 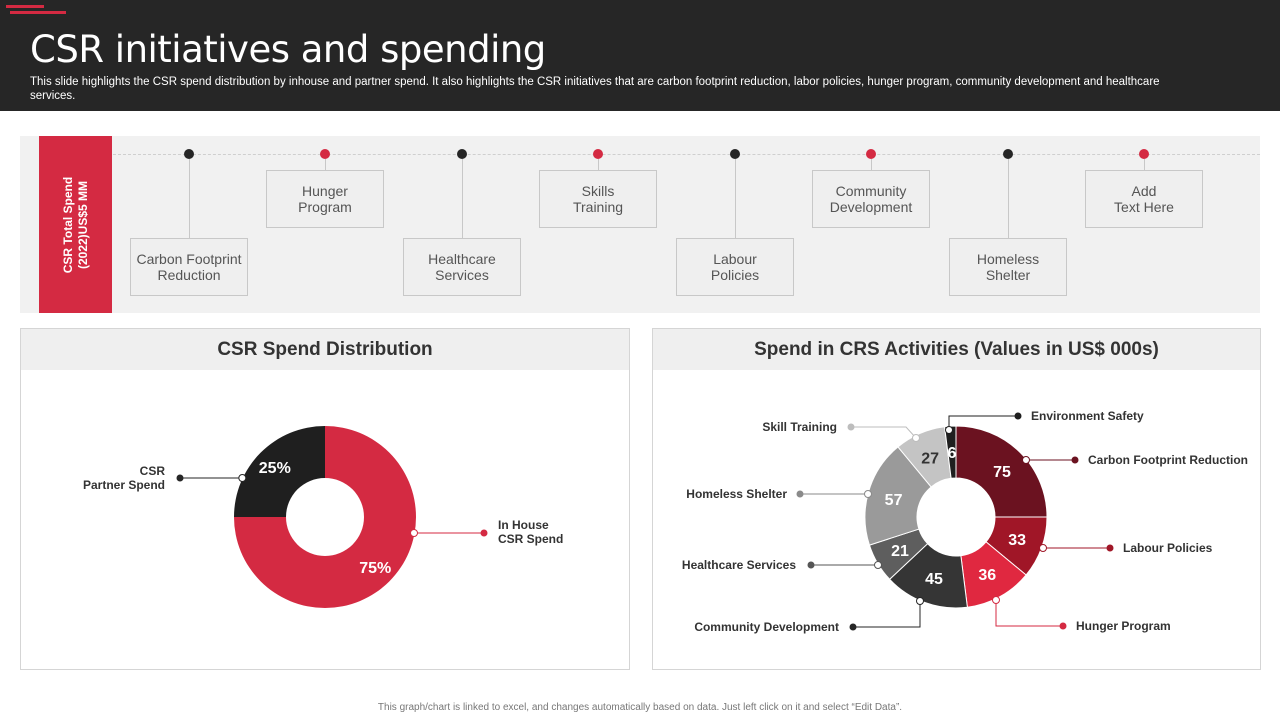 I want to click on timeline-item-labour-policies: Labour Policies, so click(x=735, y=267).